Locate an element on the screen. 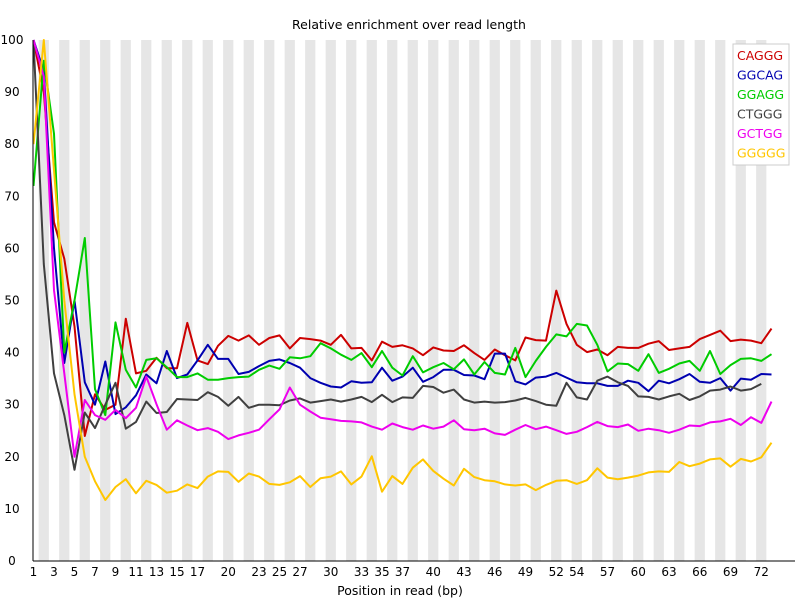  y-tick-label: 70 is located at coordinates (11, 196).